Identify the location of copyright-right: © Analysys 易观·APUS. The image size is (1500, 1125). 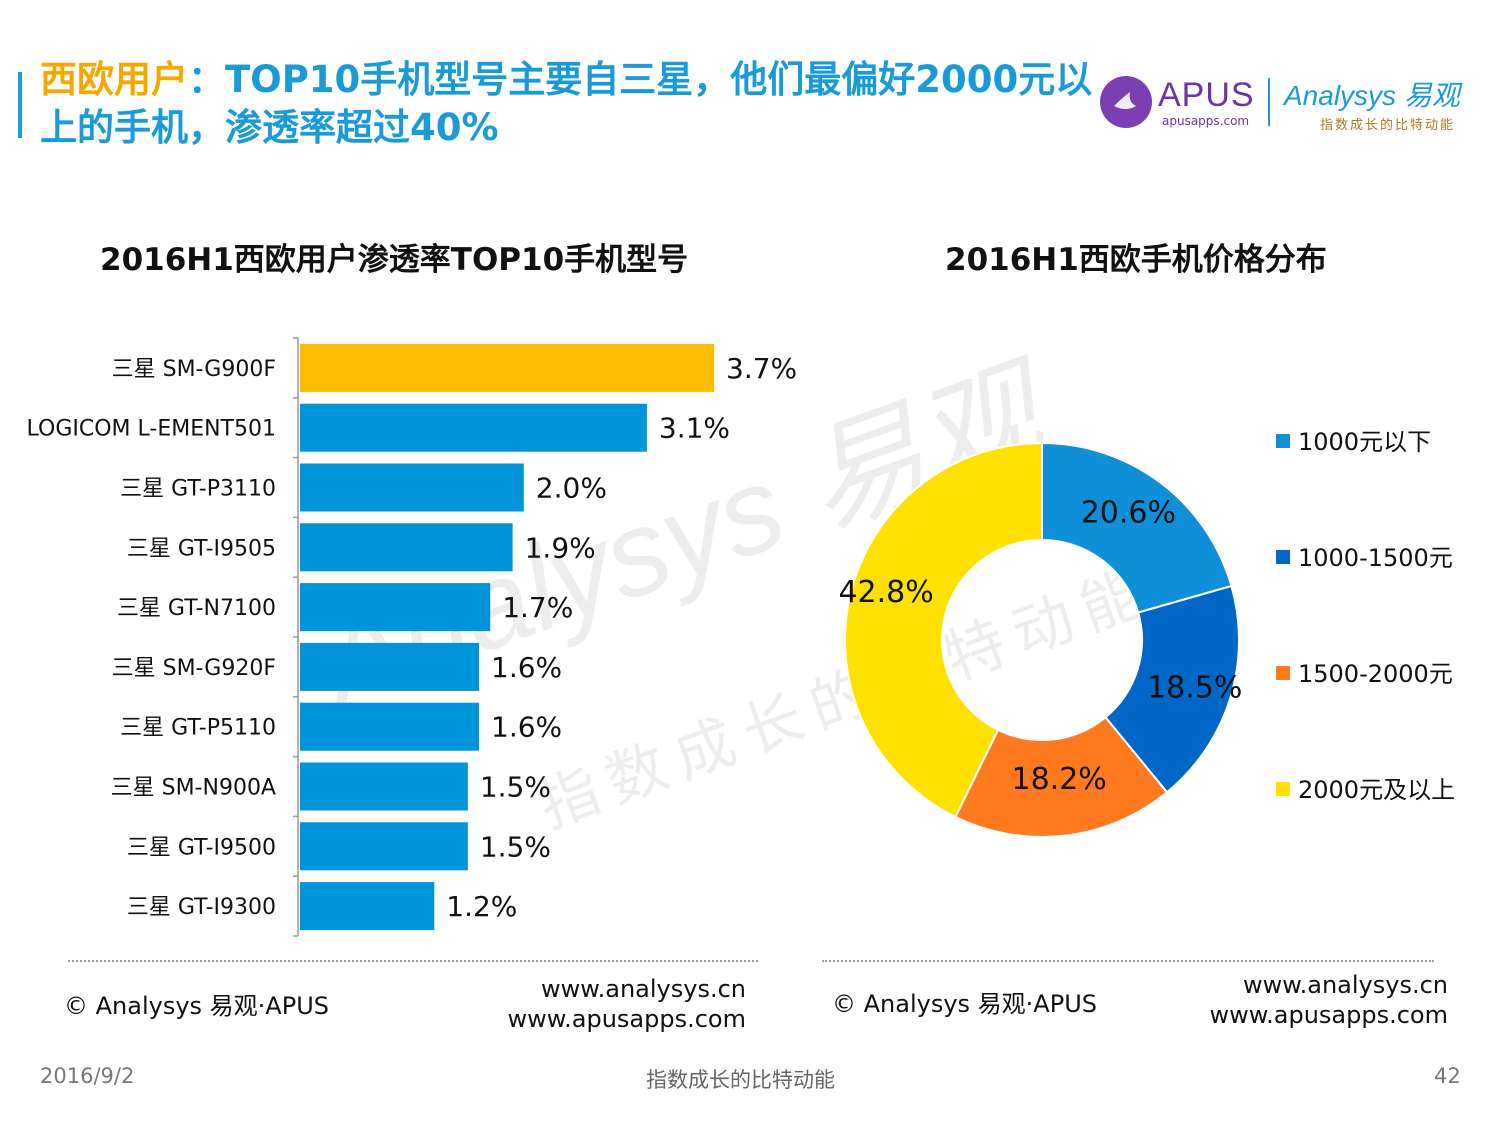
(964, 1004).